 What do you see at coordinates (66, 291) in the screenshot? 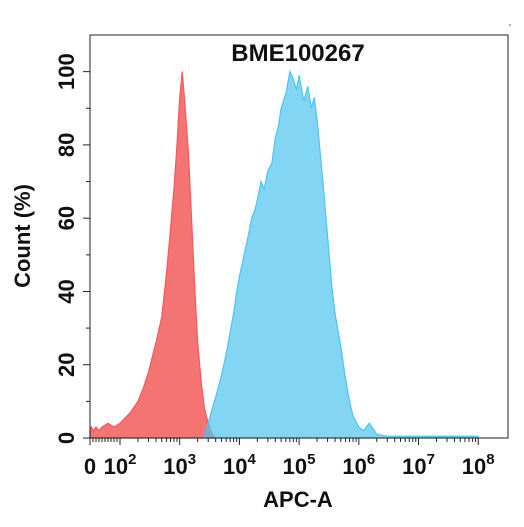
I see `y-tick-label: 40` at bounding box center [66, 291].